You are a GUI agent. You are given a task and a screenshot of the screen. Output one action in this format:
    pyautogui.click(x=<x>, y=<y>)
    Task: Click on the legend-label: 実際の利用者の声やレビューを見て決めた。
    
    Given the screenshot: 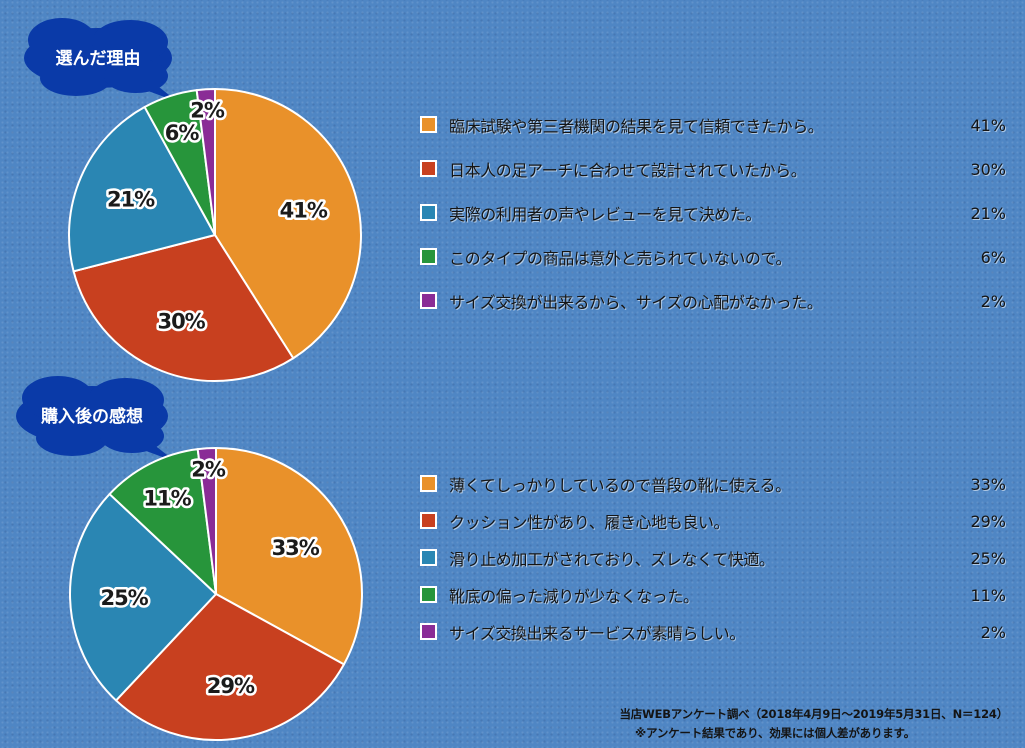 What is the action you would take?
    pyautogui.click(x=605, y=214)
    